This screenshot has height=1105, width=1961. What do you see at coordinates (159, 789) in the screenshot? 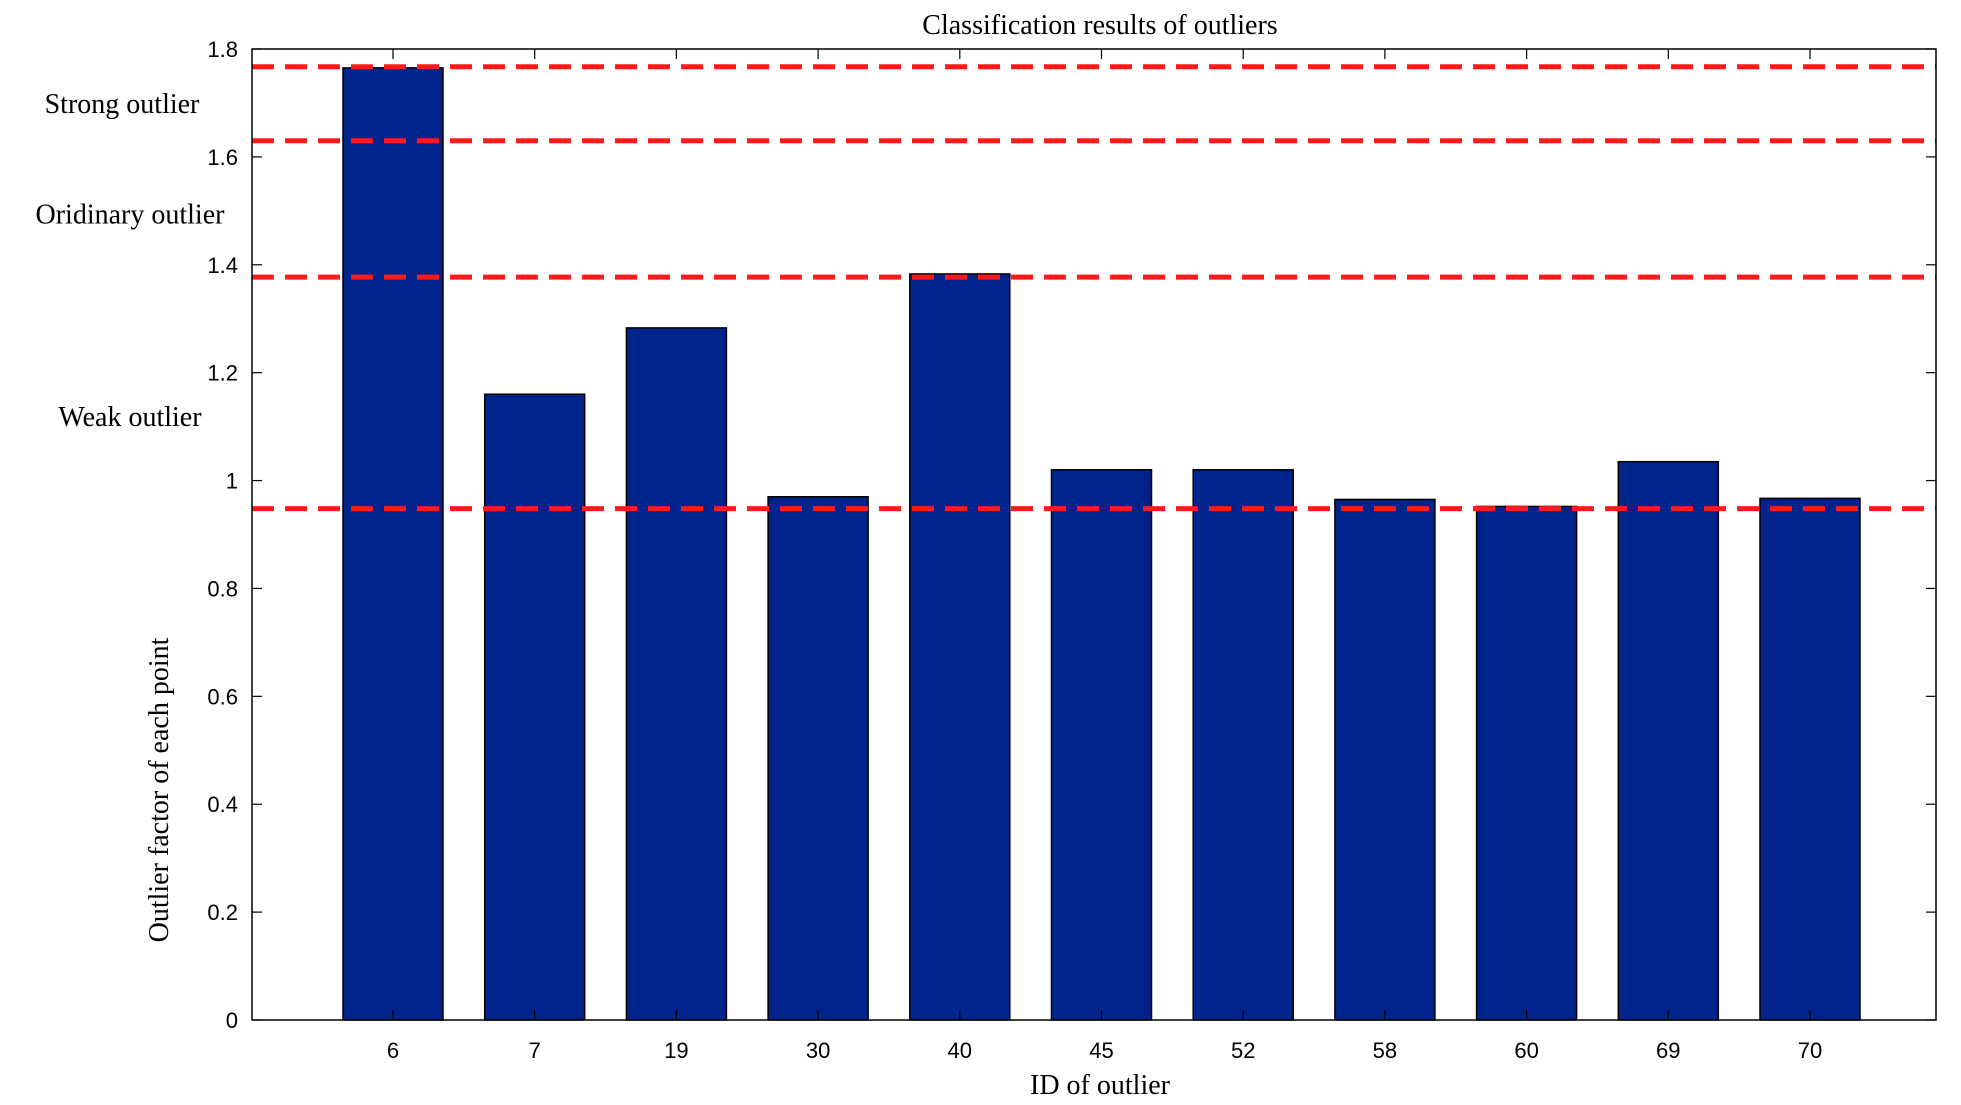
I see `y-axis-label: Outlier factor of each point` at bounding box center [159, 789].